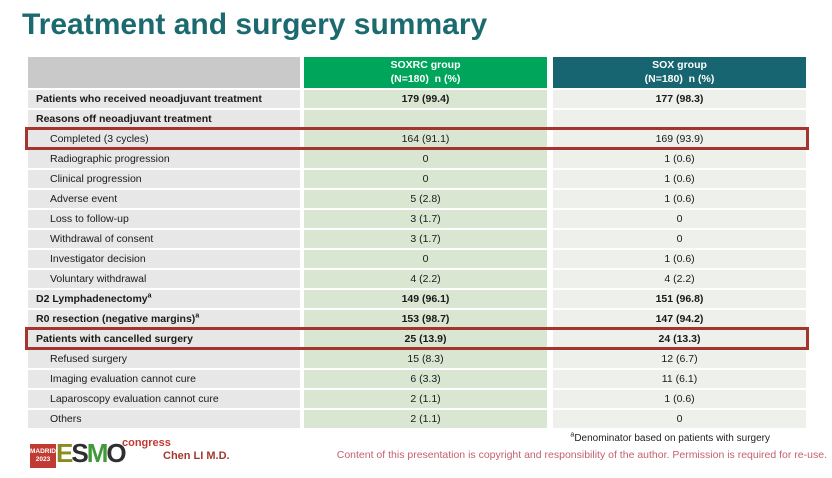 The width and height of the screenshot is (832, 478). I want to click on row-label: R0 resection (negative margins)a, so click(164, 319).